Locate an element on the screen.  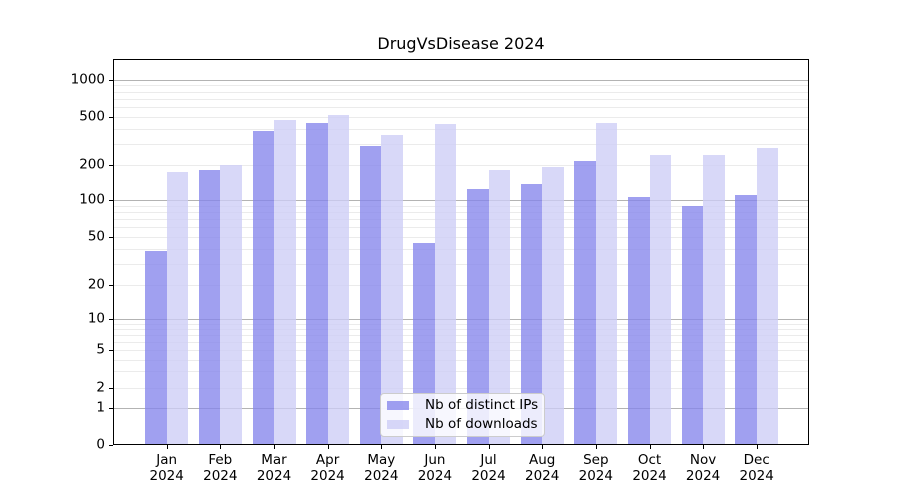
x-tick-label: Nov 2024 is located at coordinates (703, 468).